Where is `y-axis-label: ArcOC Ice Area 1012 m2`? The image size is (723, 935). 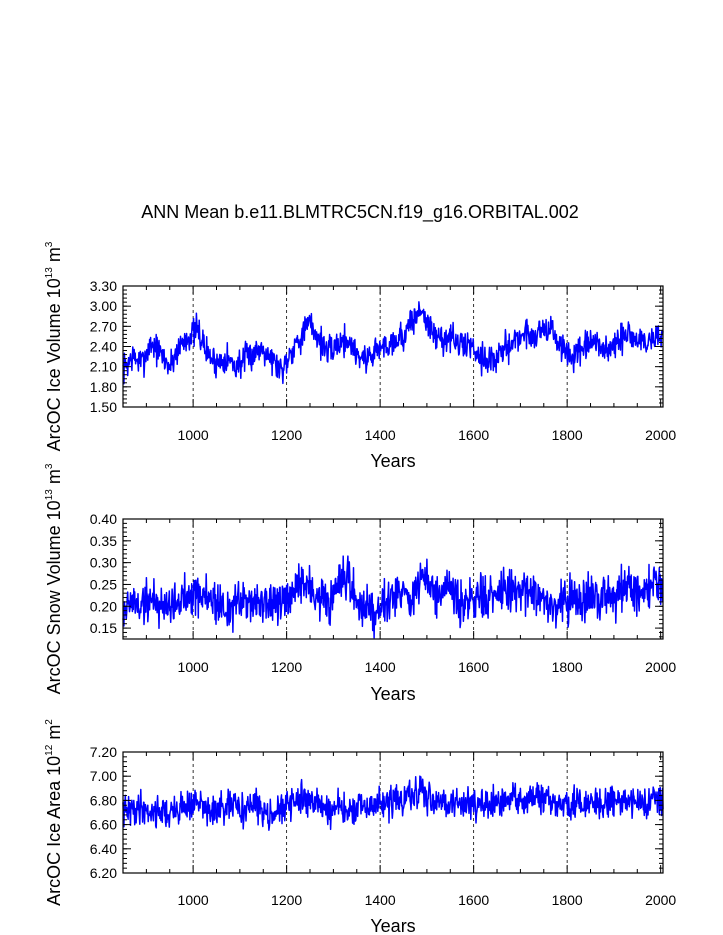
y-axis-label: ArcOC Ice Area 1012 m2 is located at coordinates (54, 812).